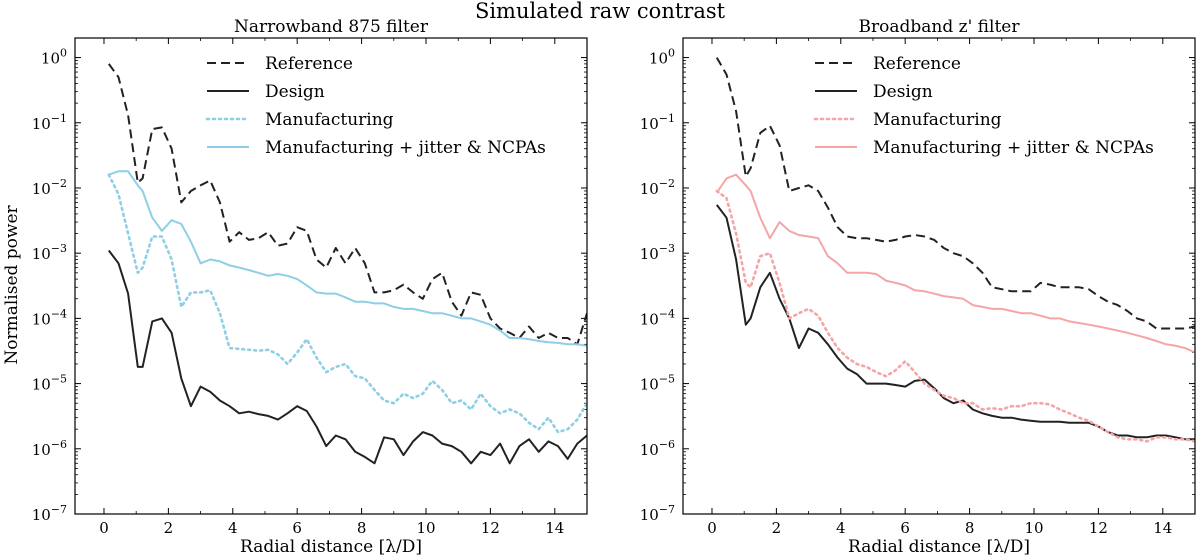 The height and width of the screenshot is (555, 1200). I want to click on y-axis-label: Normalised power, so click(12, 284).